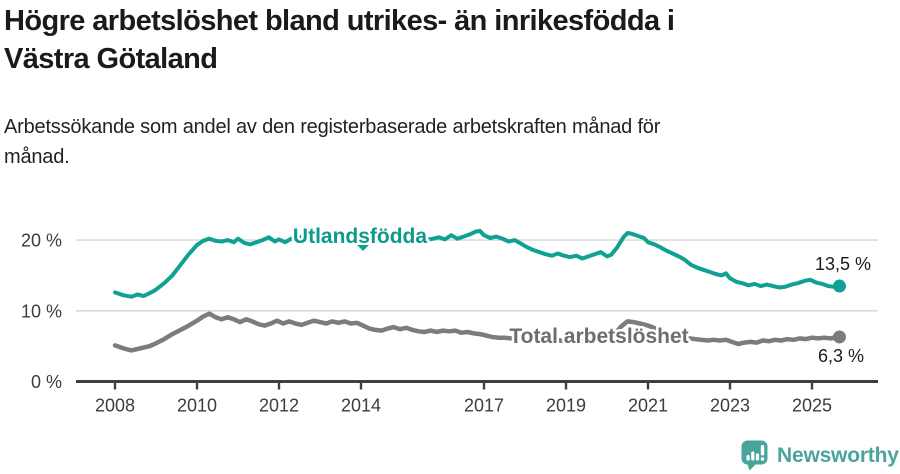 The width and height of the screenshot is (900, 474). What do you see at coordinates (812, 406) in the screenshot?
I see `x-tick-label: 2025` at bounding box center [812, 406].